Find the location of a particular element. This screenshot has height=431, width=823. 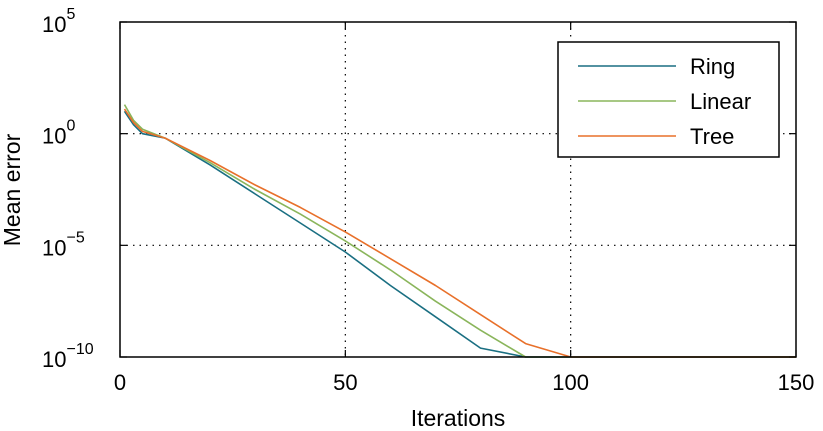

x-tick-labels: 0 50 100 150 is located at coordinates (464, 382).